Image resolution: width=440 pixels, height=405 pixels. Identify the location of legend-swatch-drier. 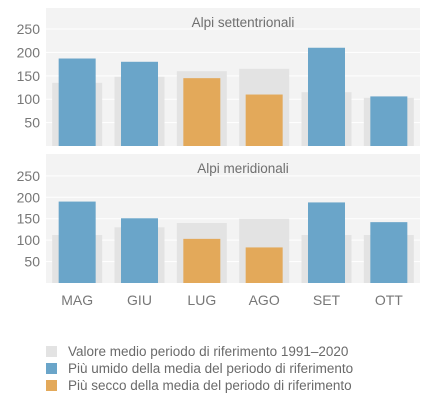
(51, 385).